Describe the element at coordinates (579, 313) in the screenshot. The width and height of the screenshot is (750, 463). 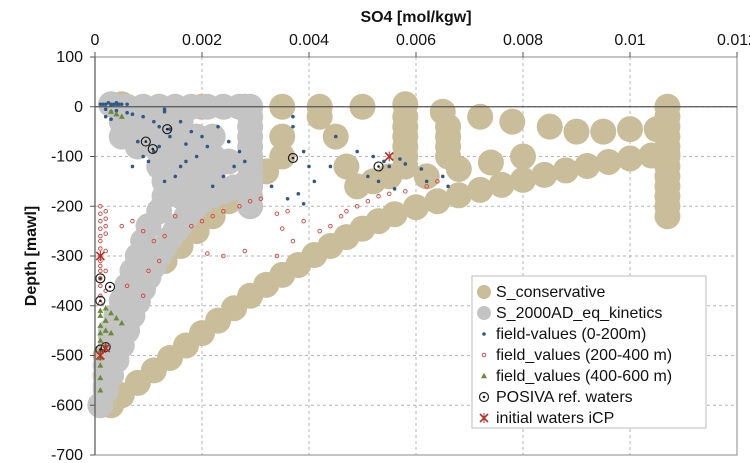
I see `legend-label: S_2000AD_eq_kinetics` at that location.